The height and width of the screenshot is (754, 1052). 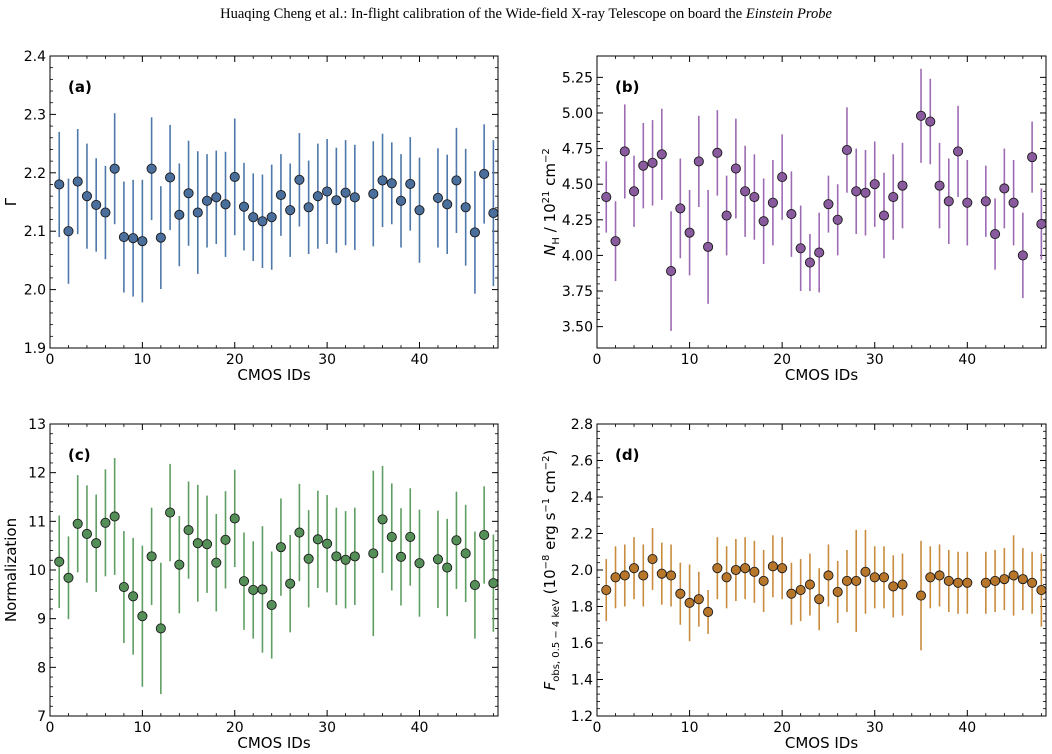 I want to click on y-tick-label: 4.50, so click(x=577, y=185).